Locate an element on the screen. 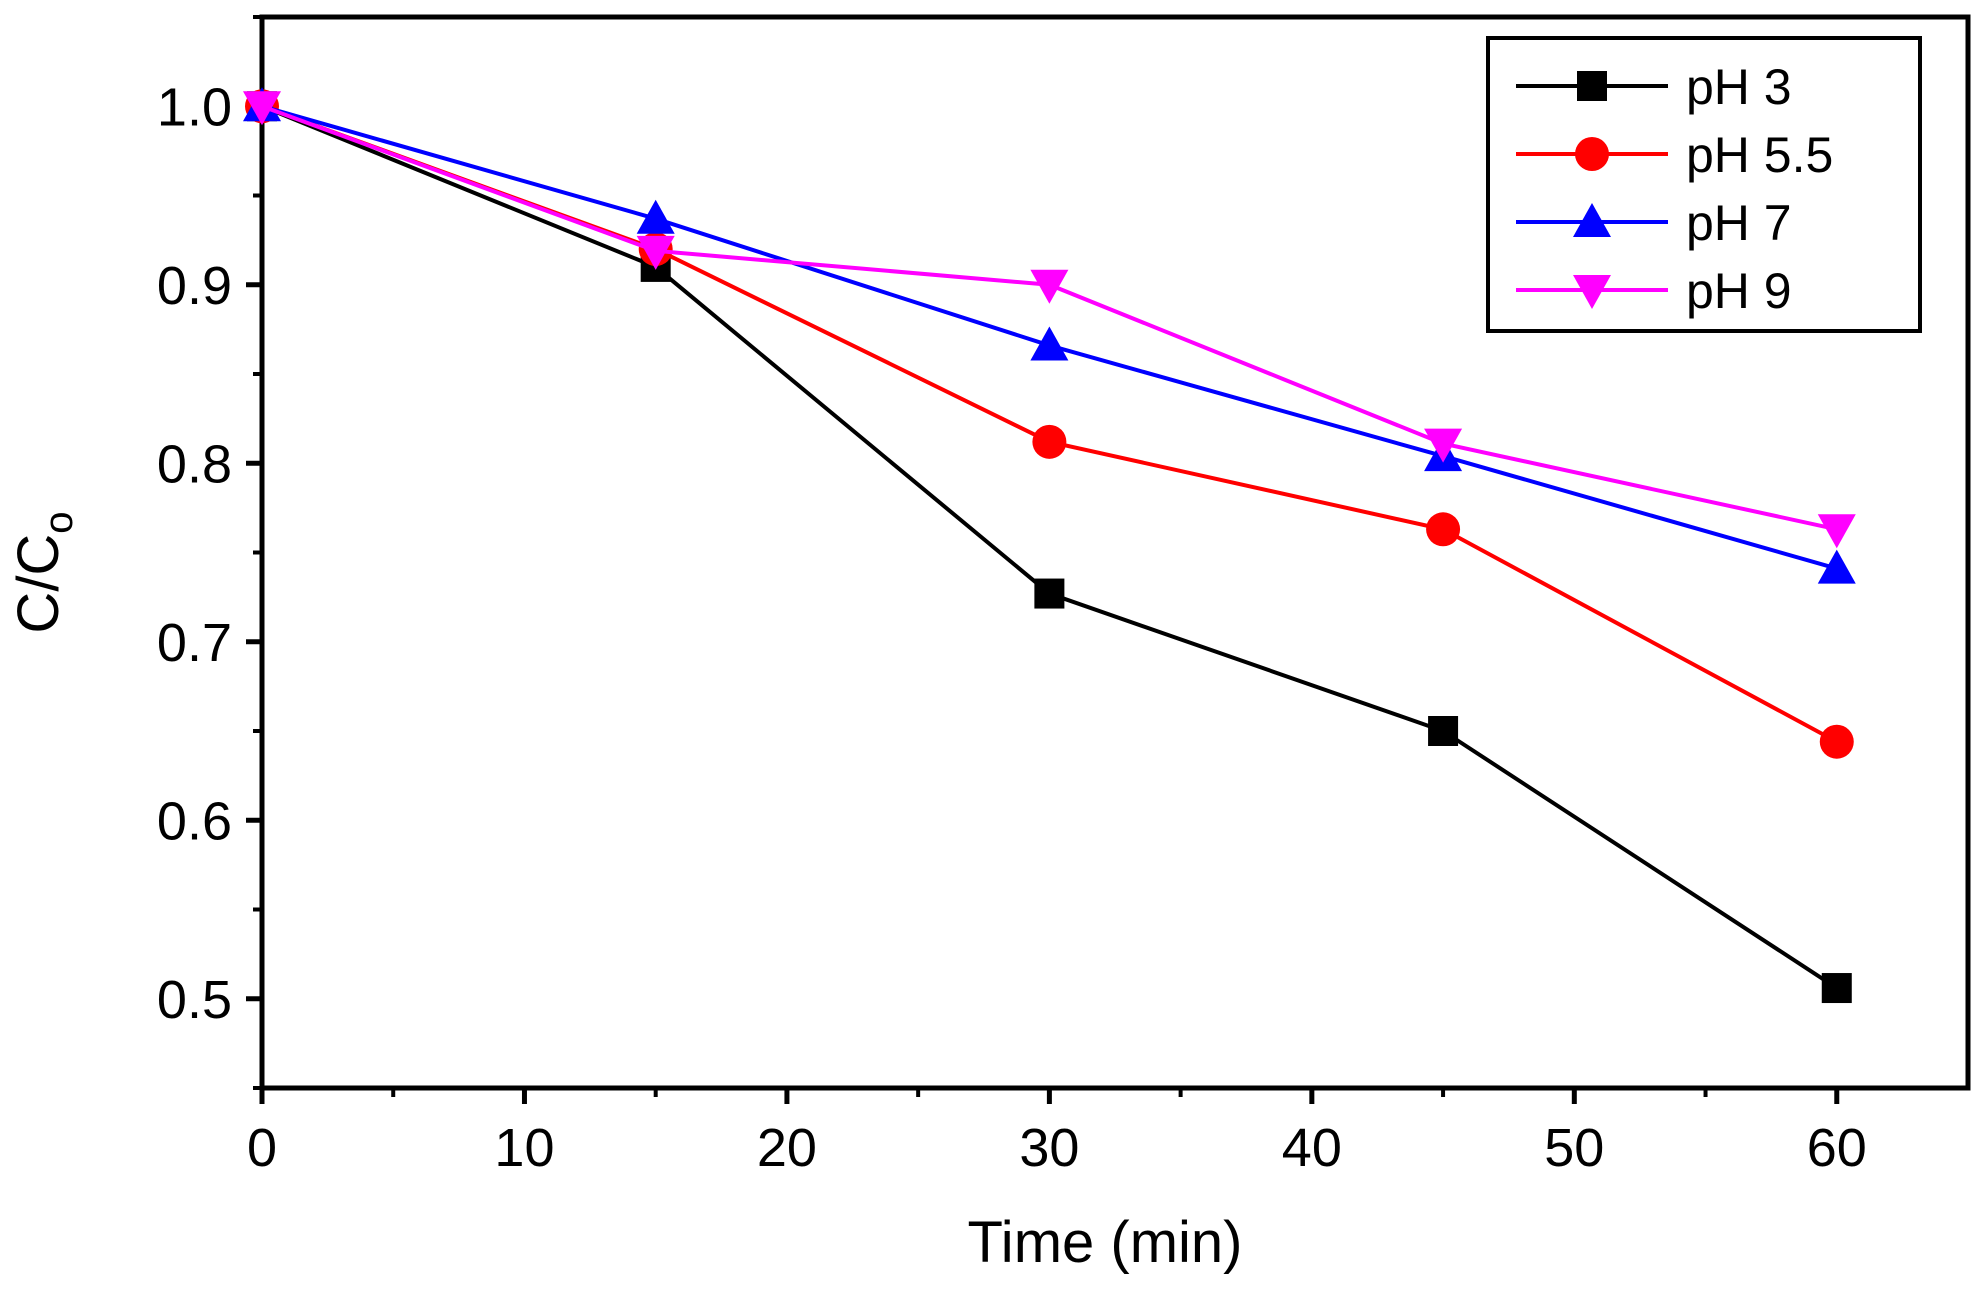 The width and height of the screenshot is (1988, 1297). legend-label: pH 9 is located at coordinates (1739, 291).